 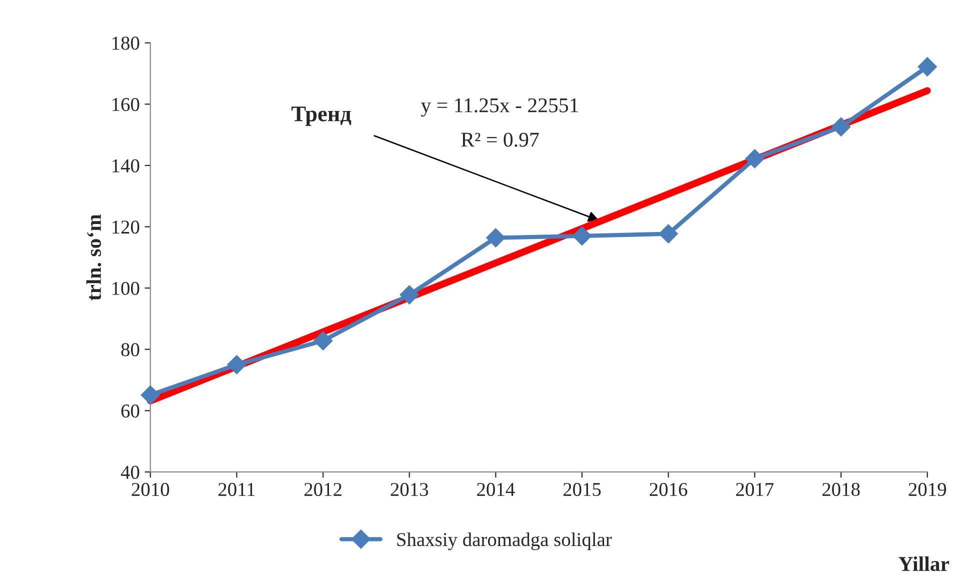 I want to click on y-tick-label: 60, so click(x=130, y=411).